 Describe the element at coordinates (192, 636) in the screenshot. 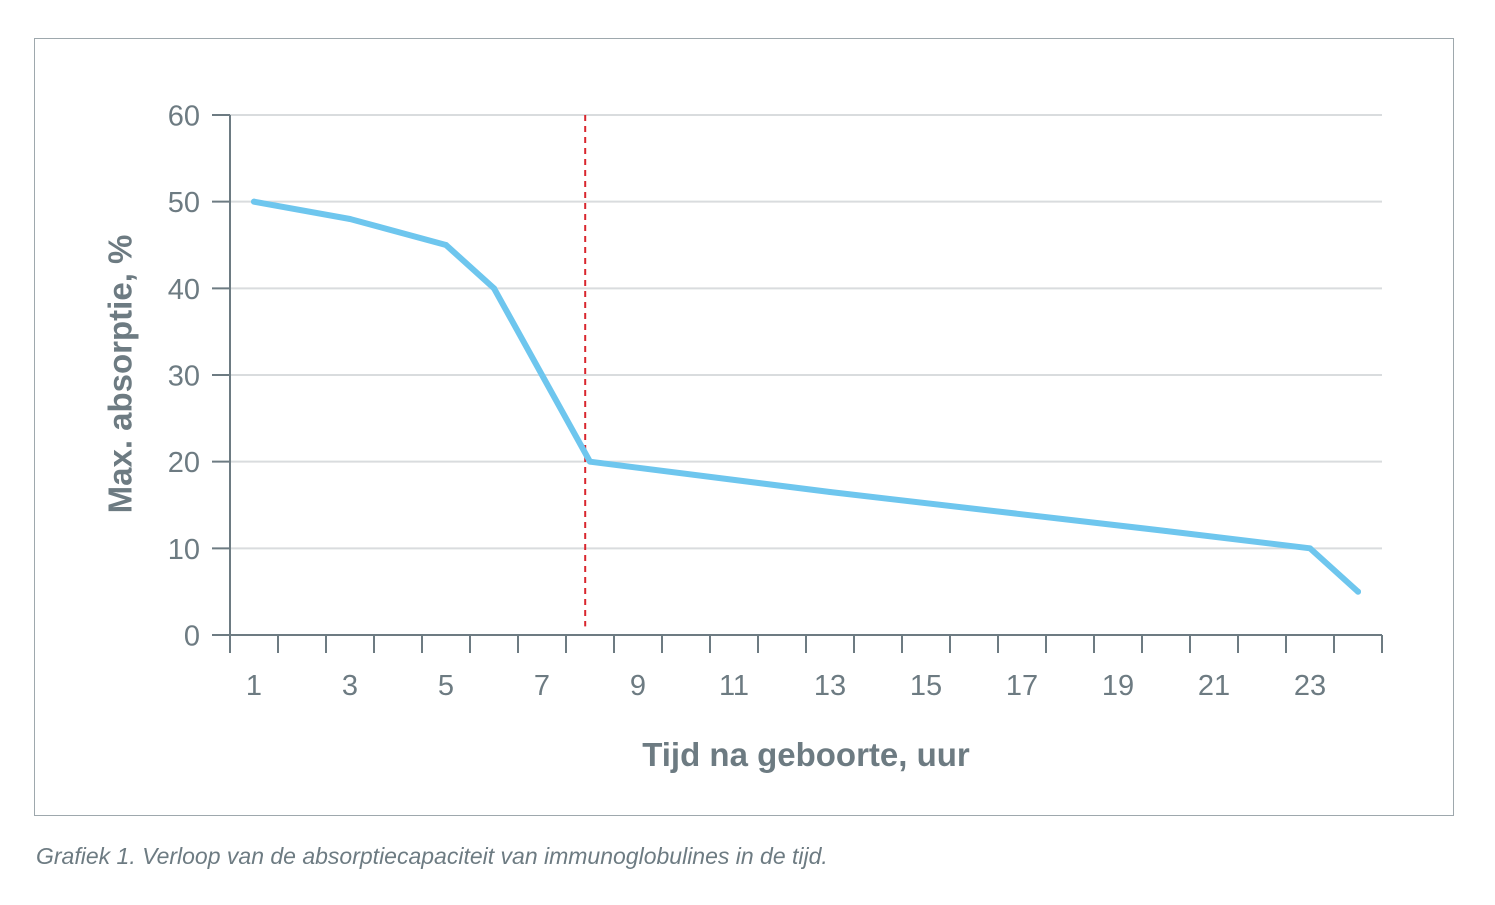

I see `y-tick-label-0: 0` at that location.